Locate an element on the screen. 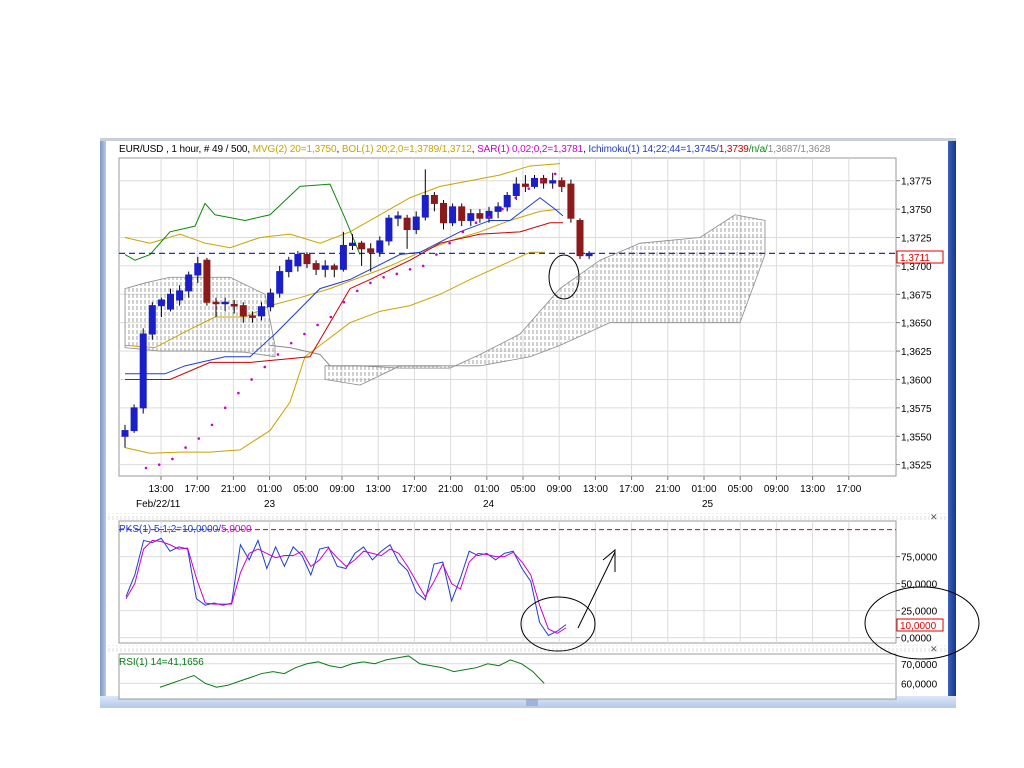  ichimoku-lagging-line is located at coordinates (242, 222).